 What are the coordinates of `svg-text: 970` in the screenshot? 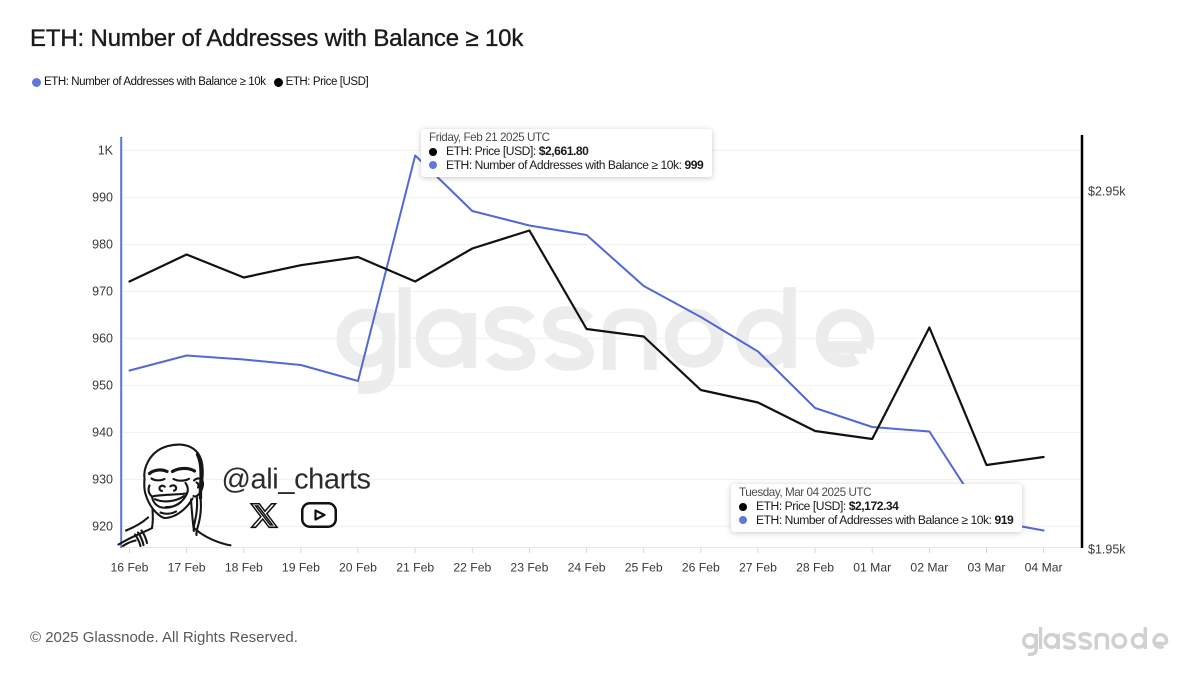 It's located at (102, 292).